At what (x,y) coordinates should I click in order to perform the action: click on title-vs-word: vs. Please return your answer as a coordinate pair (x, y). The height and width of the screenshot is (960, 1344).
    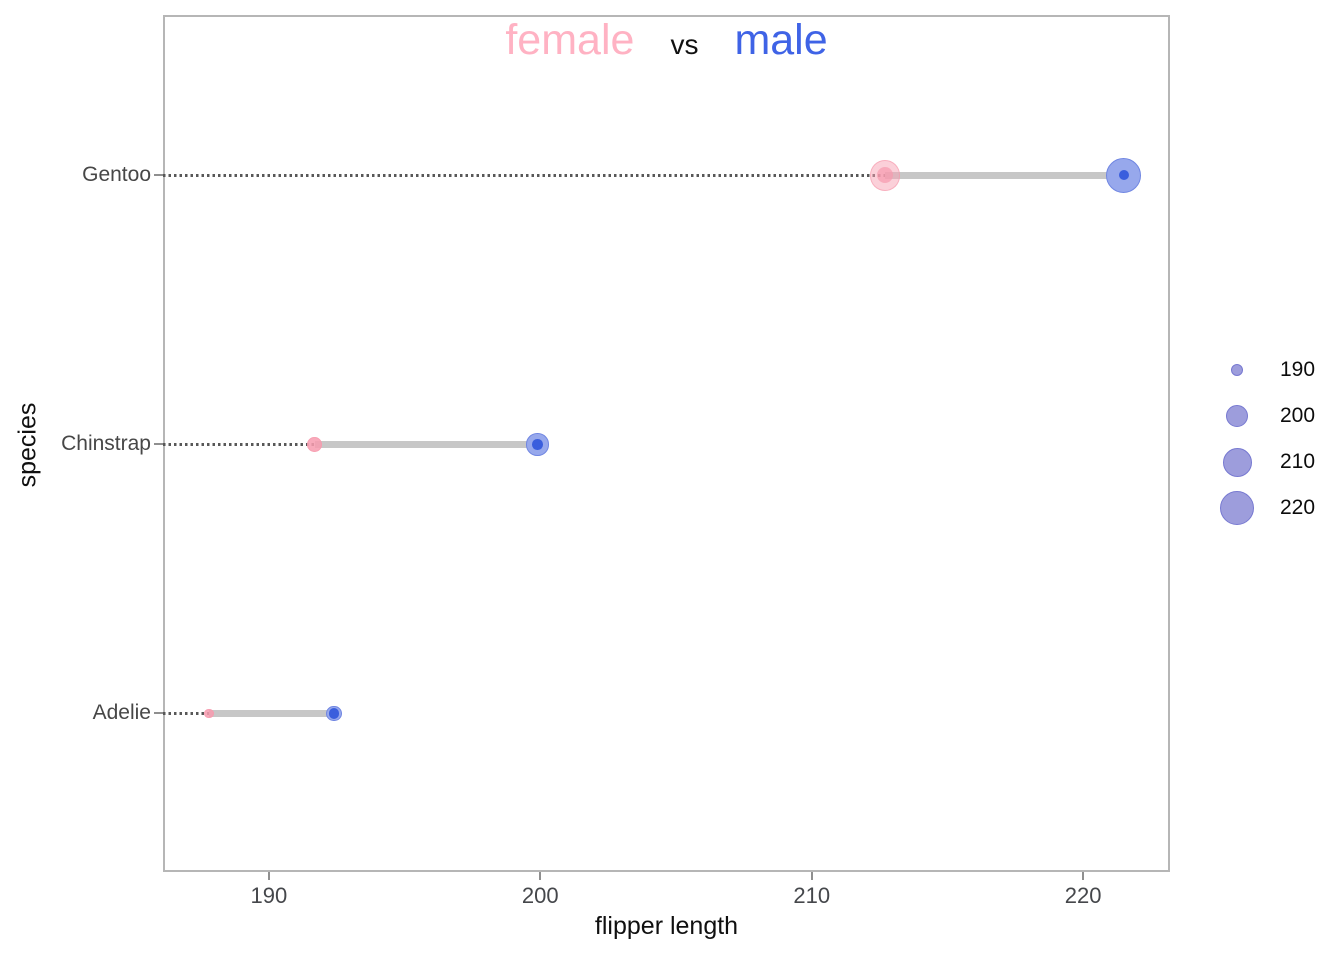
    Looking at the image, I should click on (684, 44).